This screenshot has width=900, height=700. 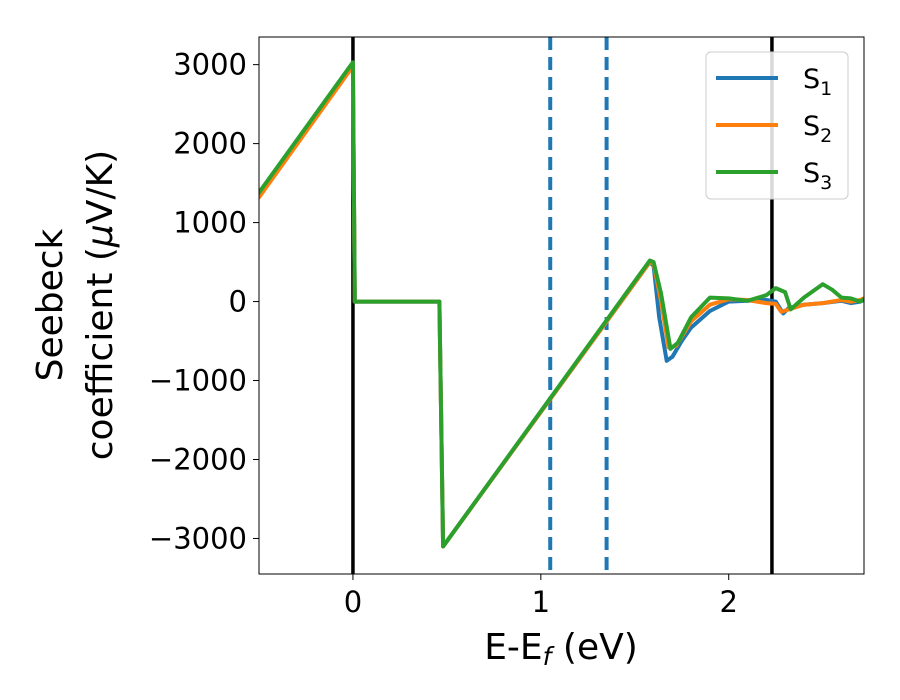 I want to click on x-tick-label: 2, so click(x=728, y=602).